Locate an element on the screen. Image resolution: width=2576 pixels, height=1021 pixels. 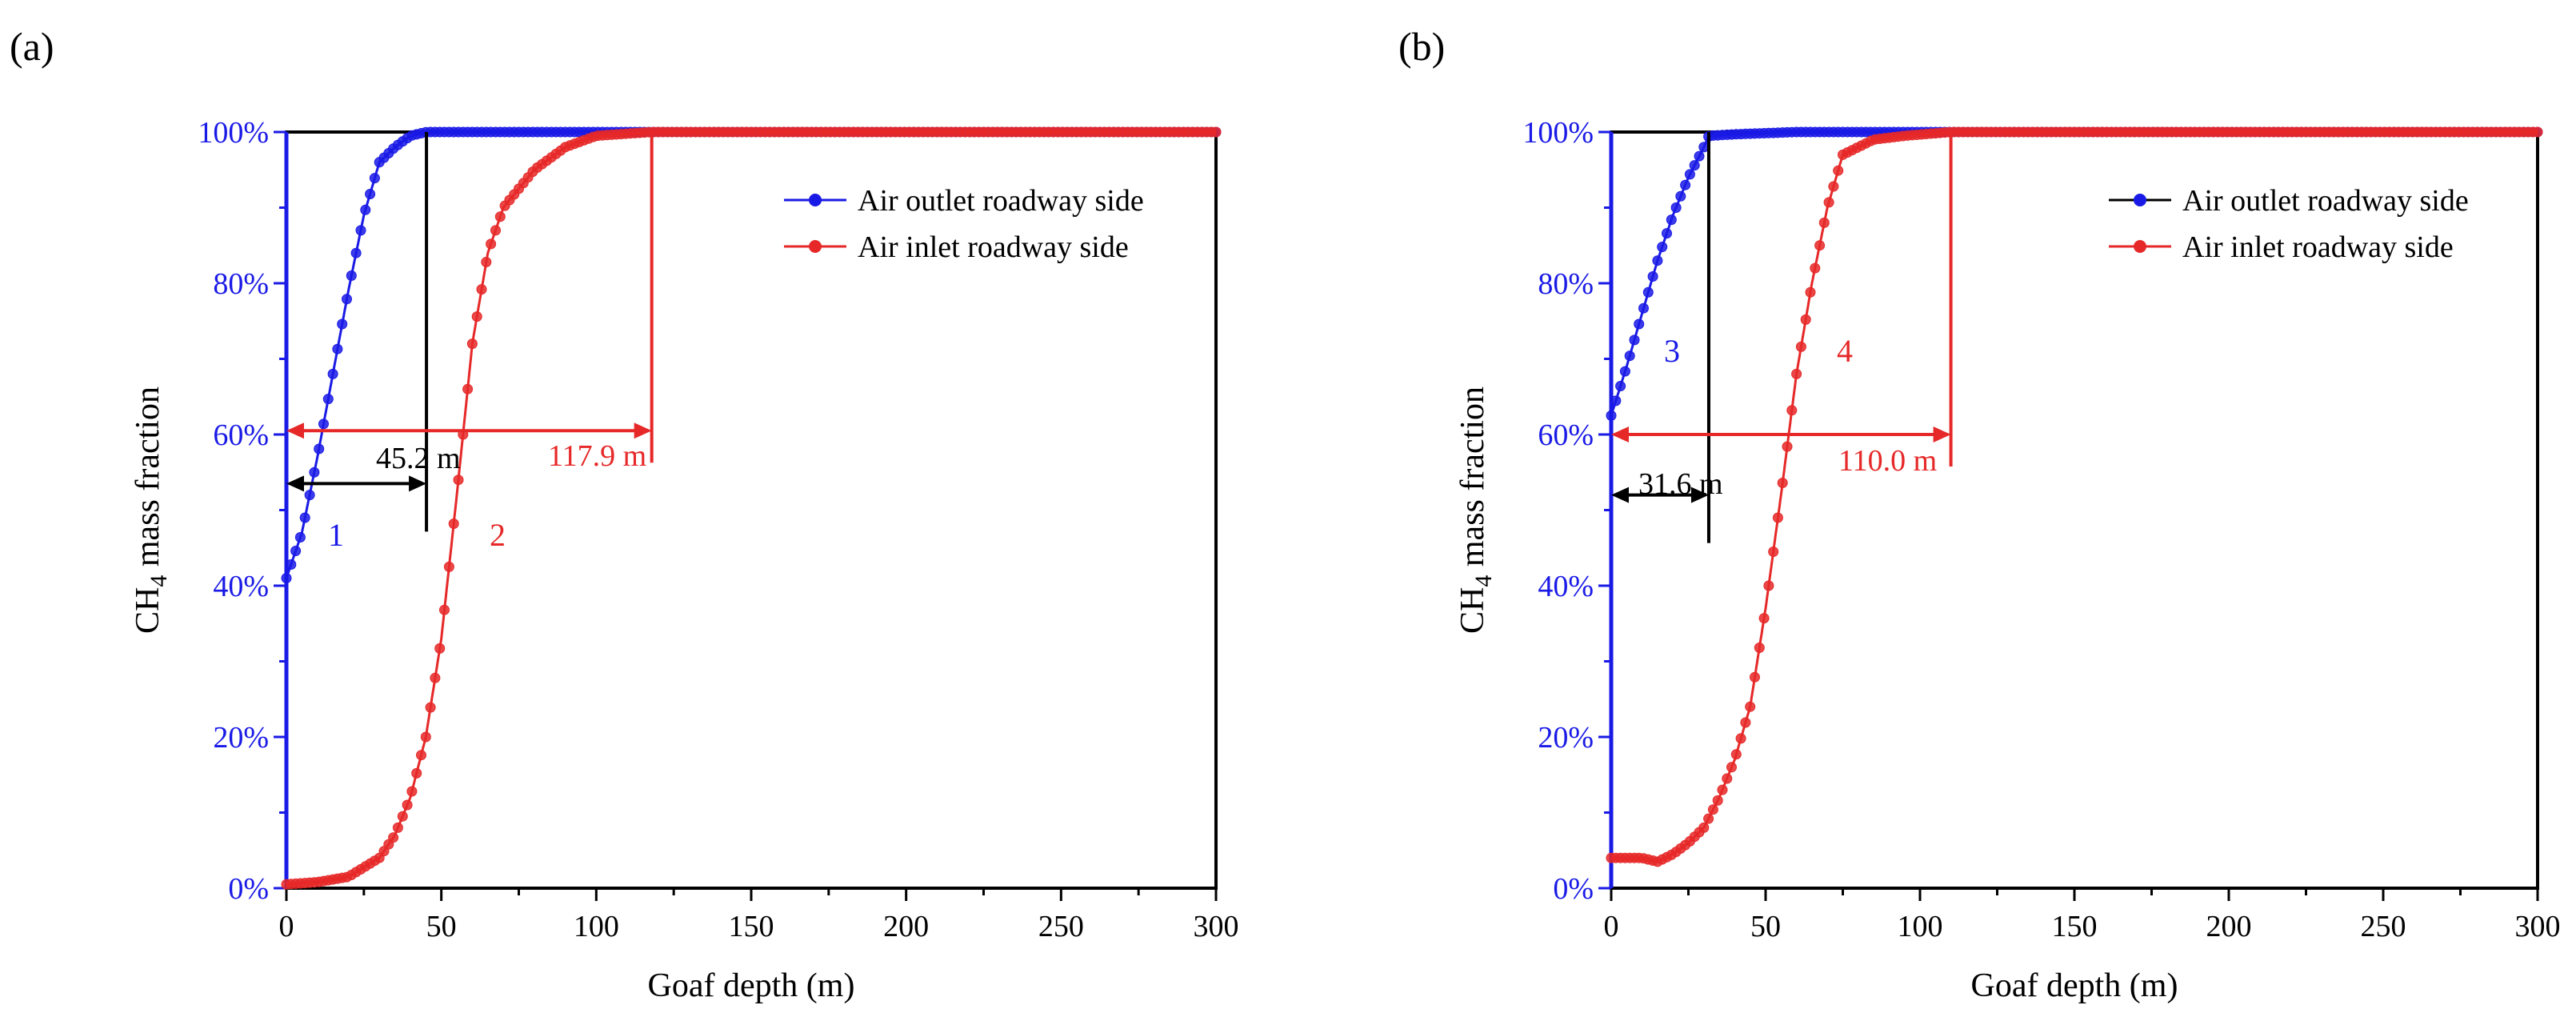
dimension-label: 31.6 m is located at coordinates (1680, 484).